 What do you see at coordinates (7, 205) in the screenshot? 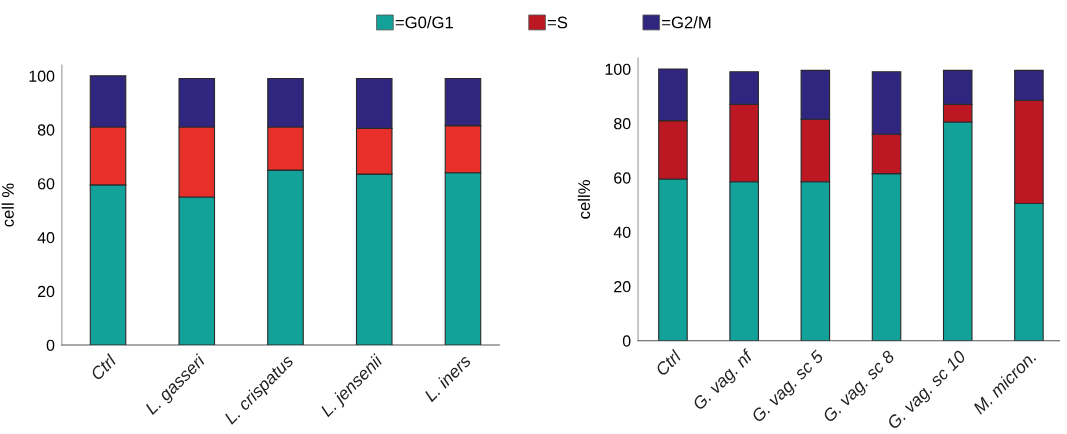
I see `y-axis-title: cell %` at bounding box center [7, 205].